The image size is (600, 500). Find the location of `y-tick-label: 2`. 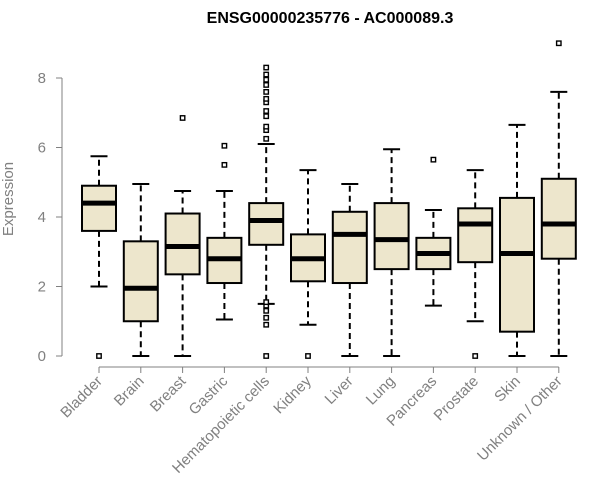

y-tick-label: 2 is located at coordinates (42, 287).